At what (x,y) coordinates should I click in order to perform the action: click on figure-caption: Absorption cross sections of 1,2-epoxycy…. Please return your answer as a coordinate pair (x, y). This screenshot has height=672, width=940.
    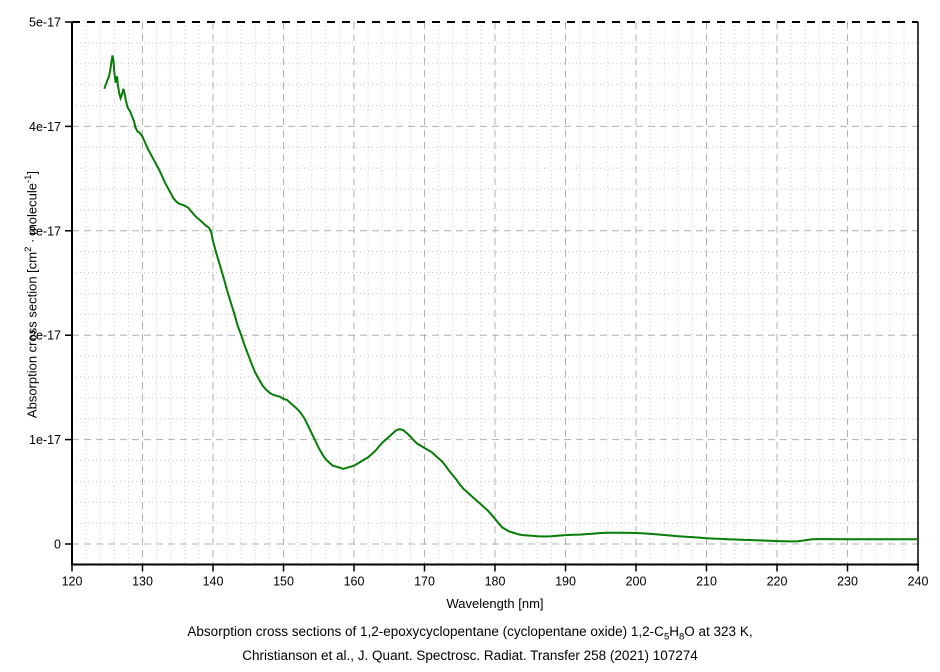
    Looking at the image, I should click on (470, 644).